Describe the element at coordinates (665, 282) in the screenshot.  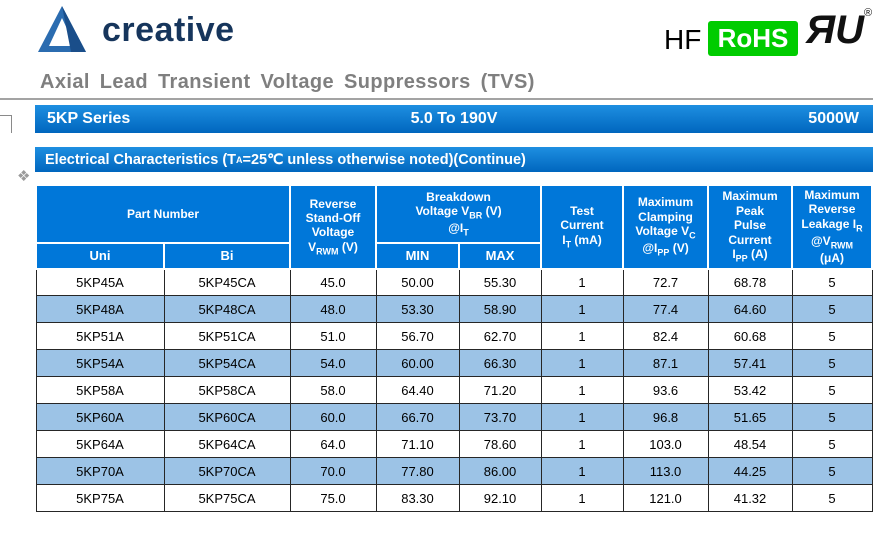
I see `table-cell: 72.7` at that location.